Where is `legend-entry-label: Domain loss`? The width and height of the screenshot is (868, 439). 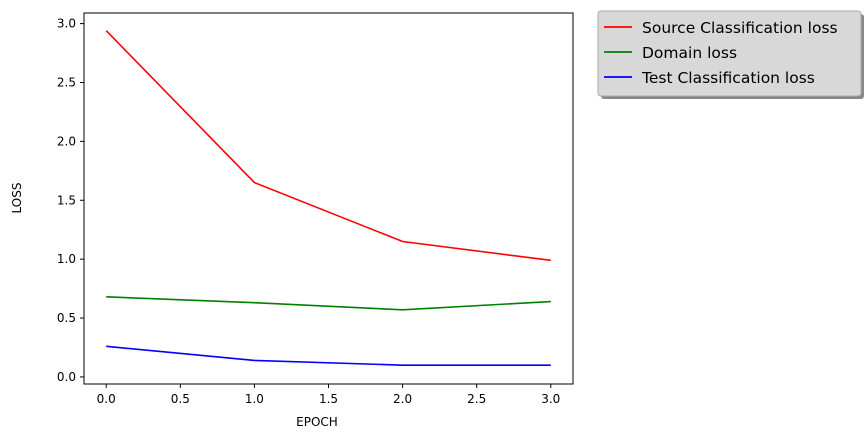
legend-entry-label: Domain loss is located at coordinates (689, 53).